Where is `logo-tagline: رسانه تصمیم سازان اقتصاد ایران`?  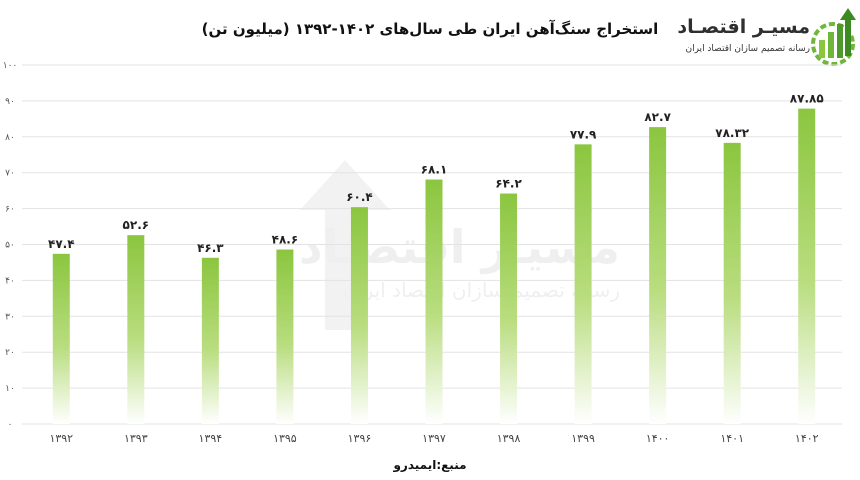
logo-tagline: رسانه تصمیم سازان اقتصاد ایران is located at coordinates (747, 49).